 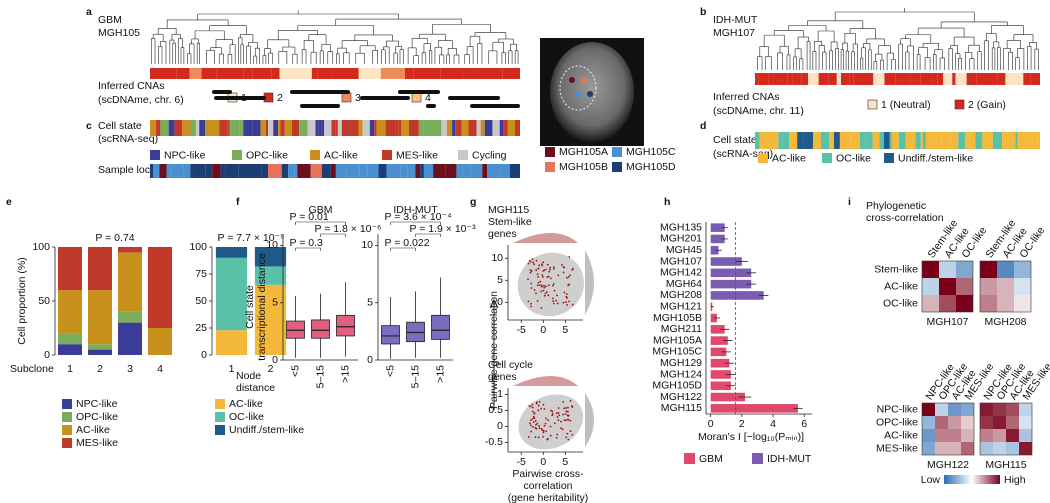 What do you see at coordinates (651, 152) in the screenshot?
I see `legend-label: MGH105C` at bounding box center [651, 152].